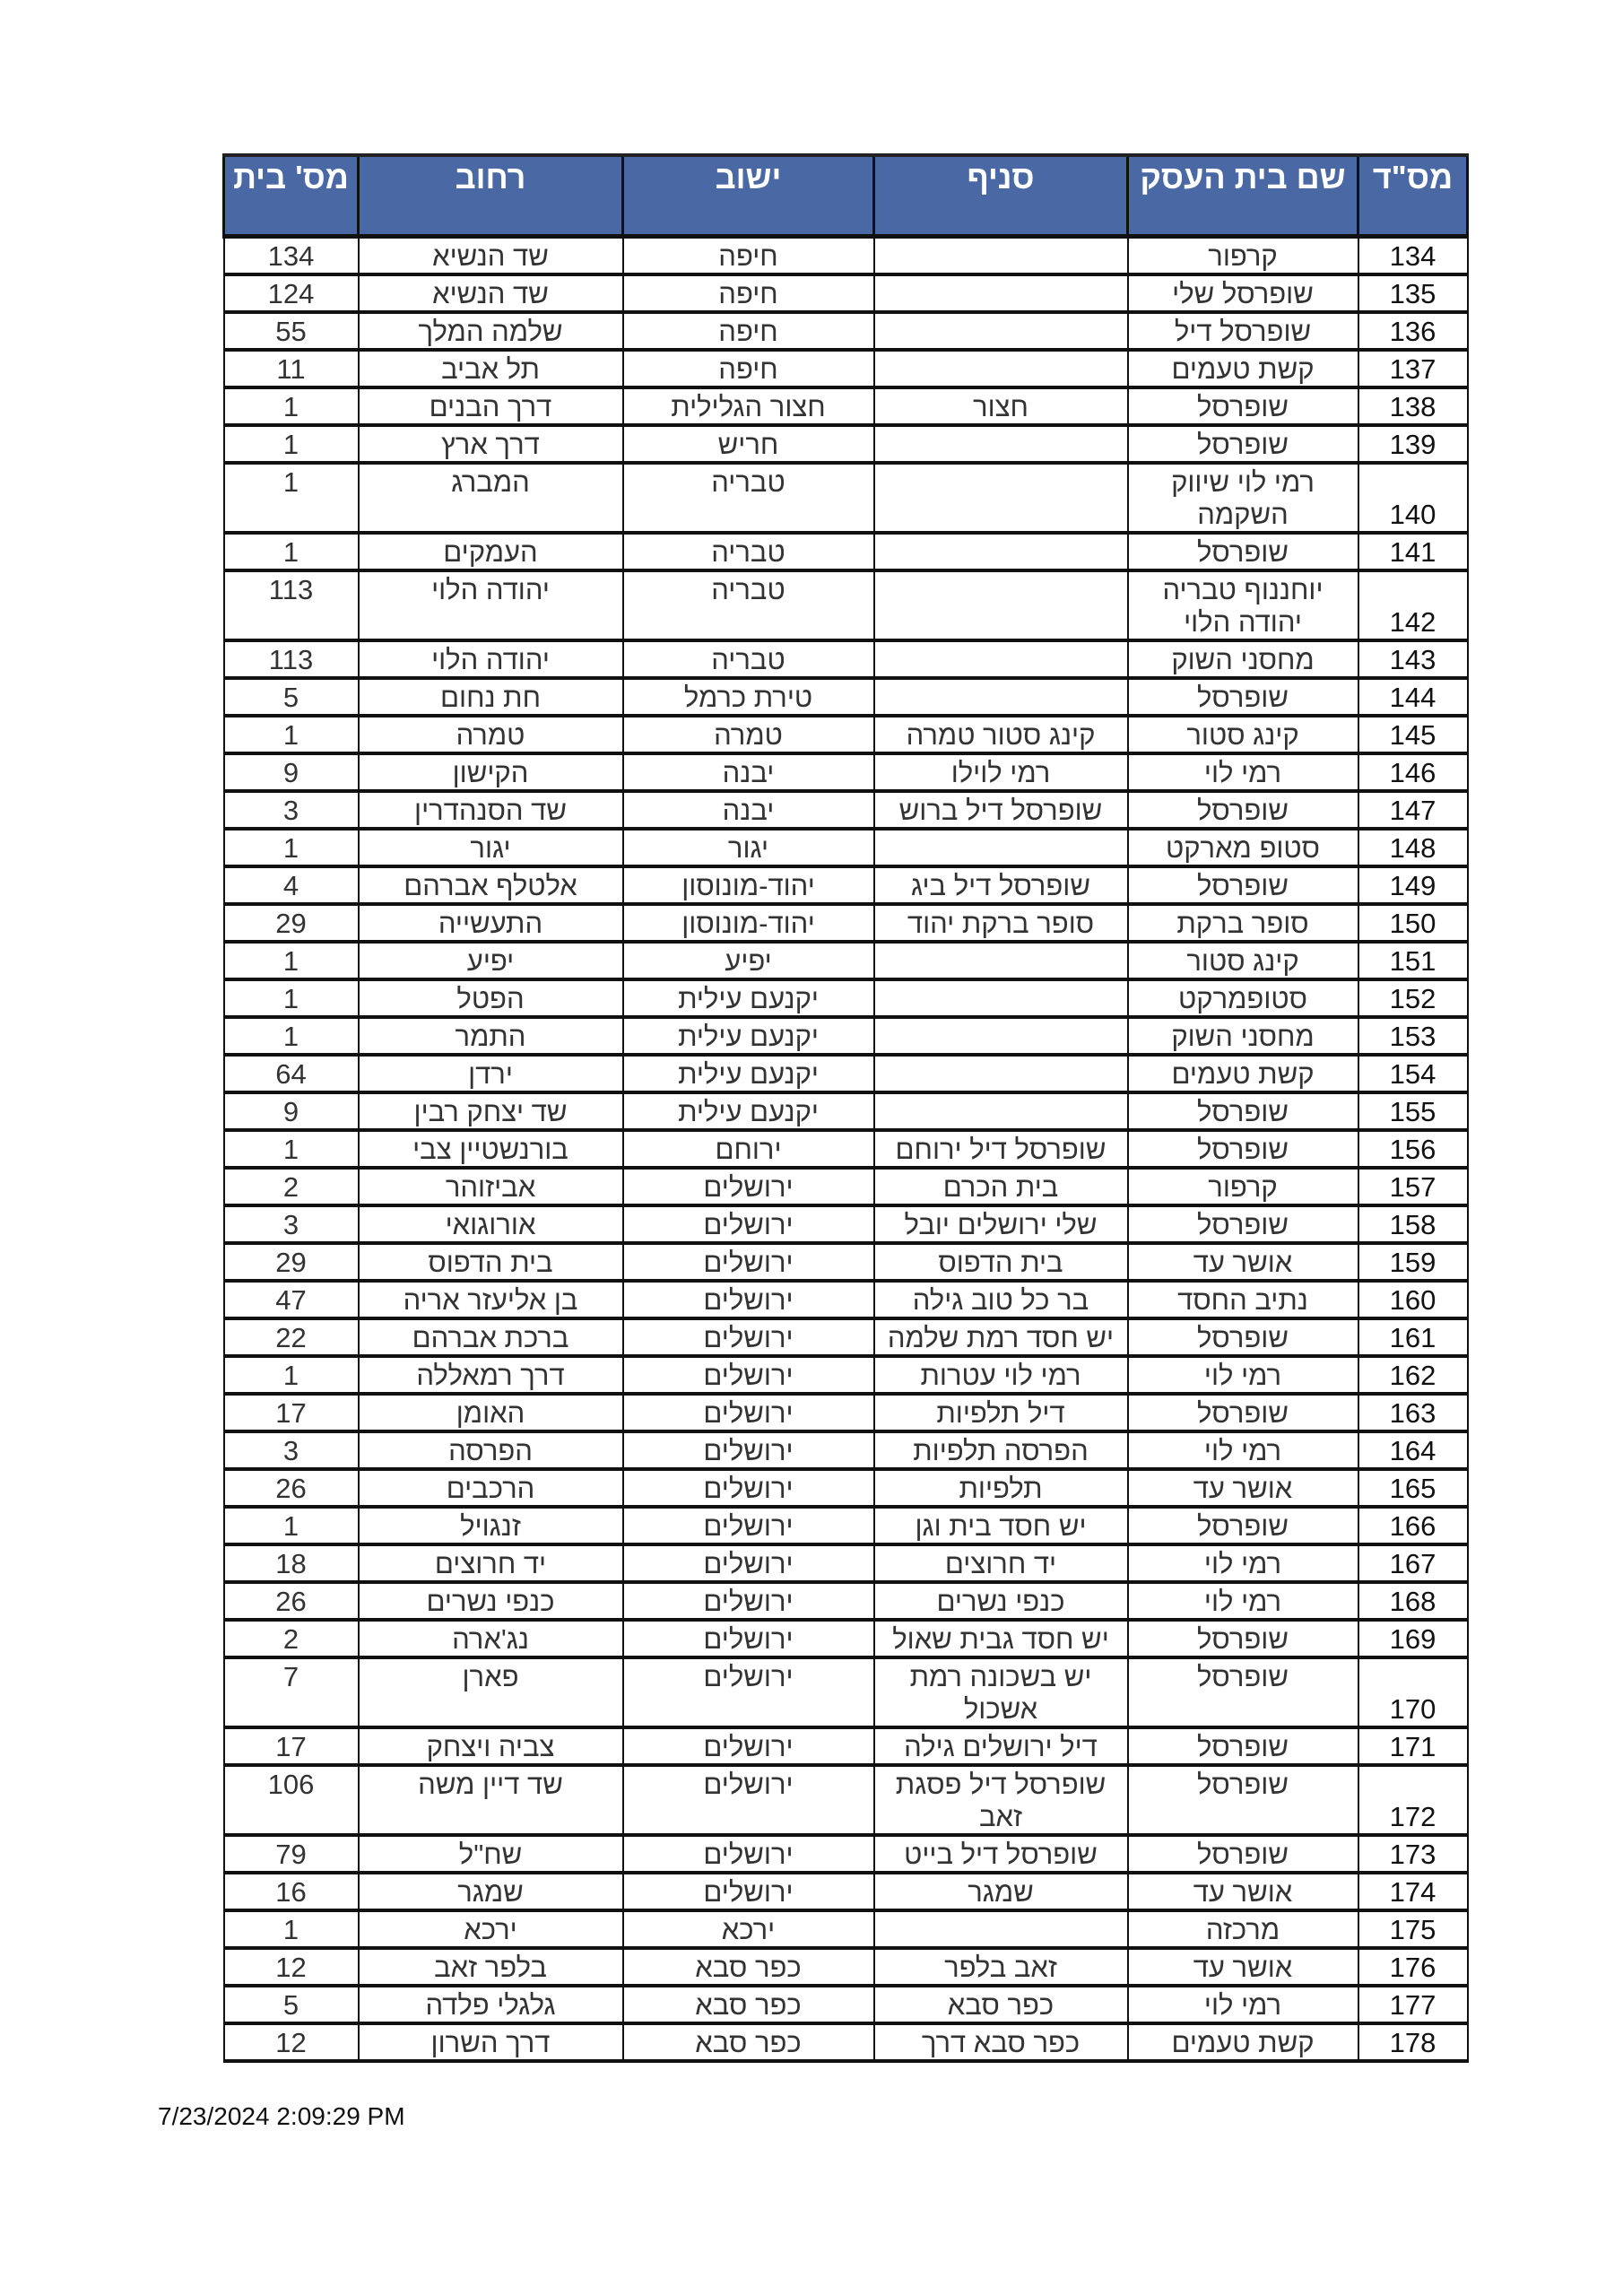 This screenshot has width=1623, height=2296. I want to click on cell-house-number: 22, so click(291, 1338).